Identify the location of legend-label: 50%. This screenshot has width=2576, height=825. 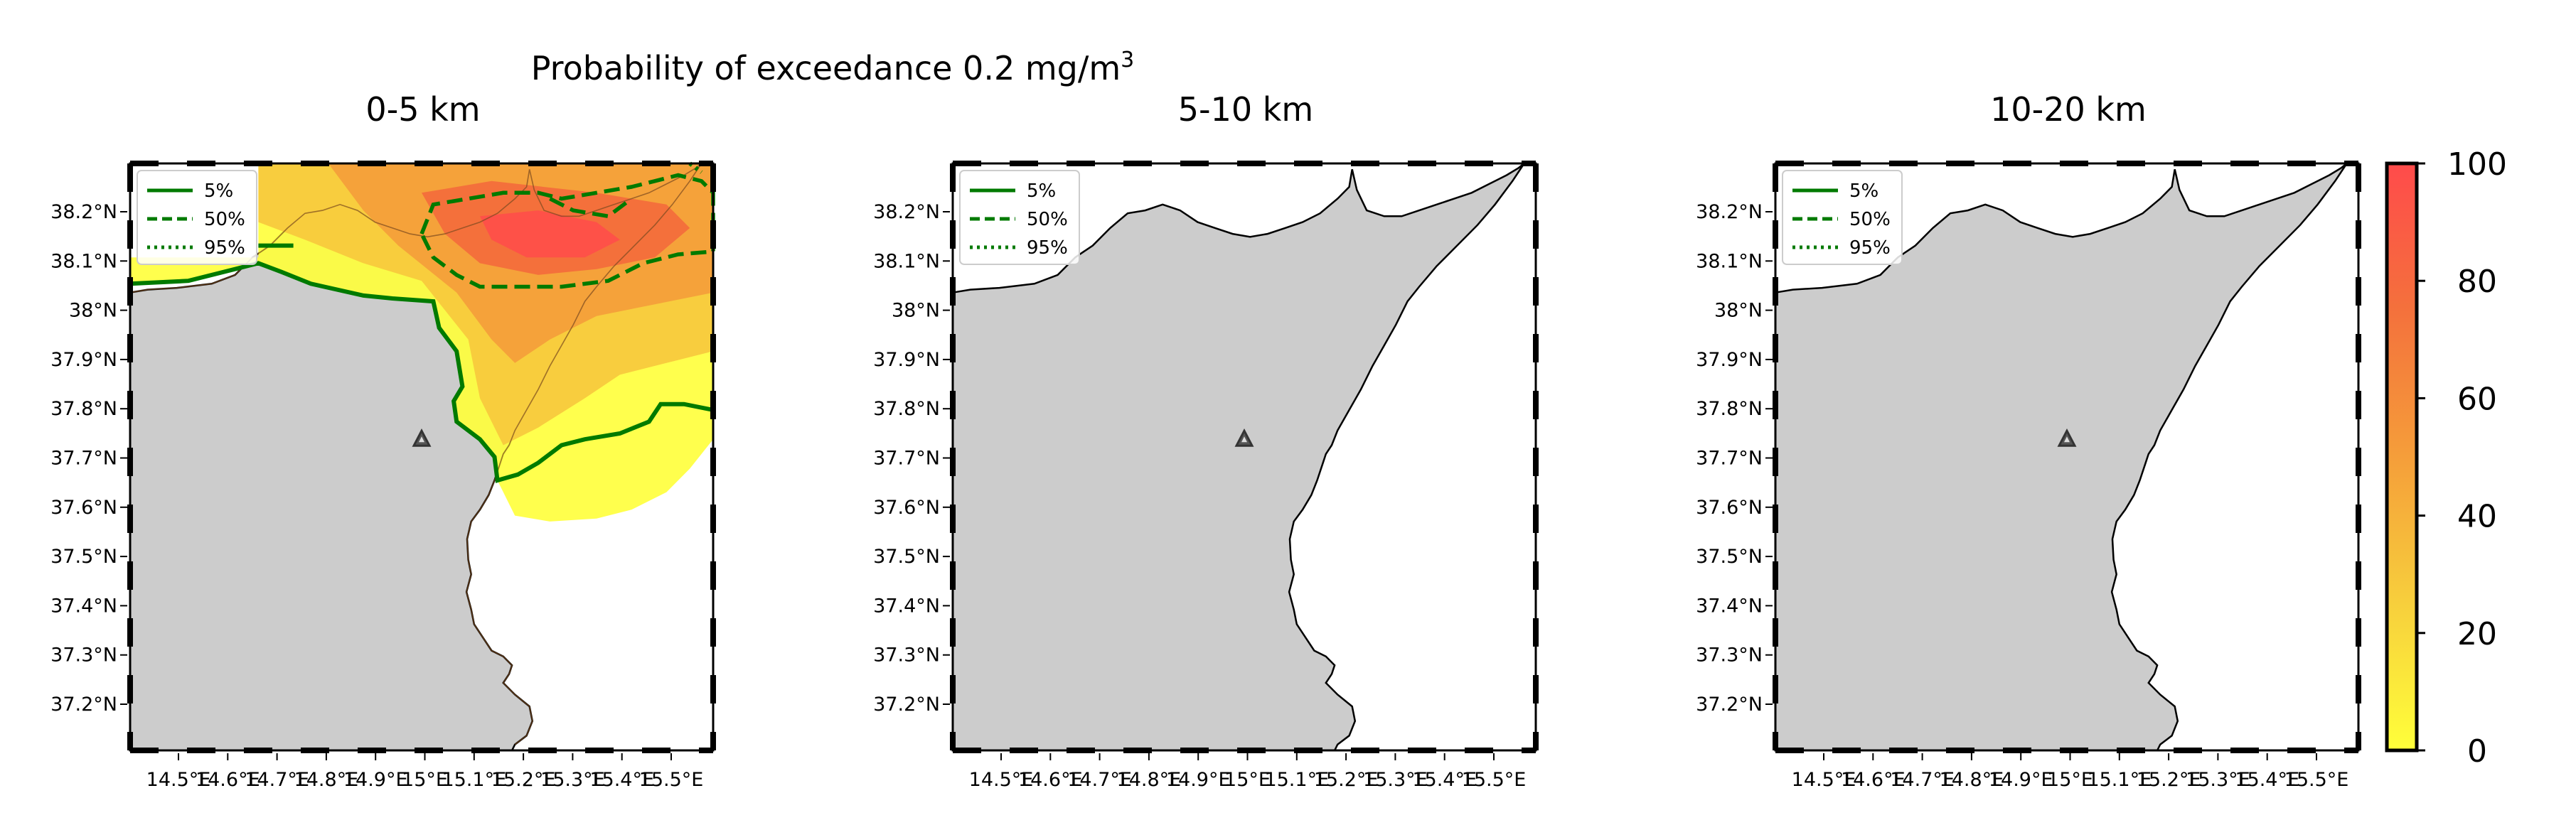
(1870, 219).